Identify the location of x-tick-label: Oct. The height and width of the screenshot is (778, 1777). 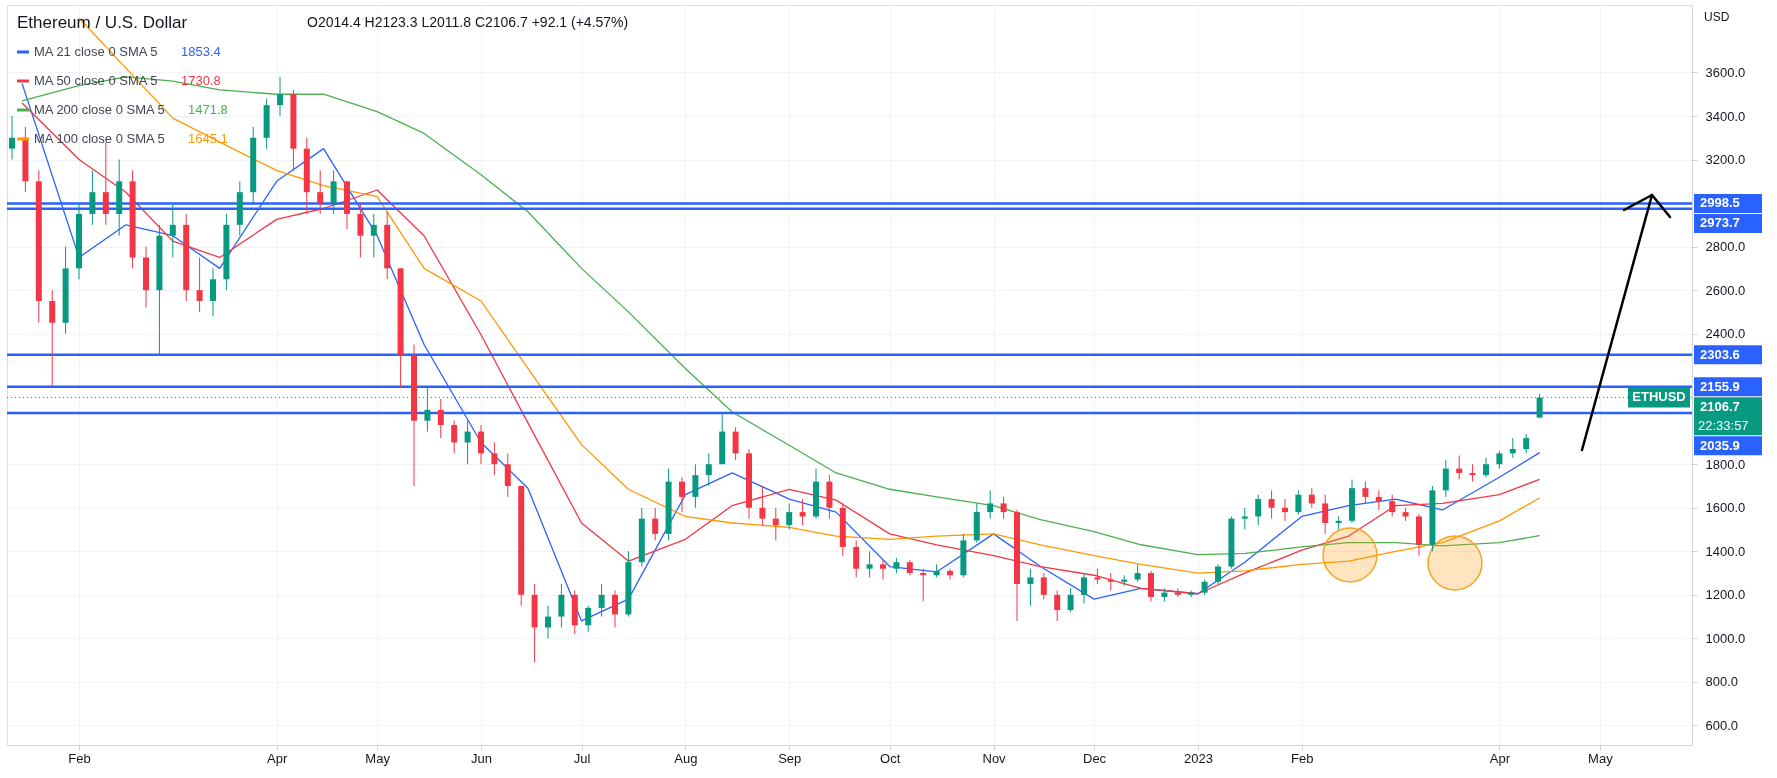
(890, 758).